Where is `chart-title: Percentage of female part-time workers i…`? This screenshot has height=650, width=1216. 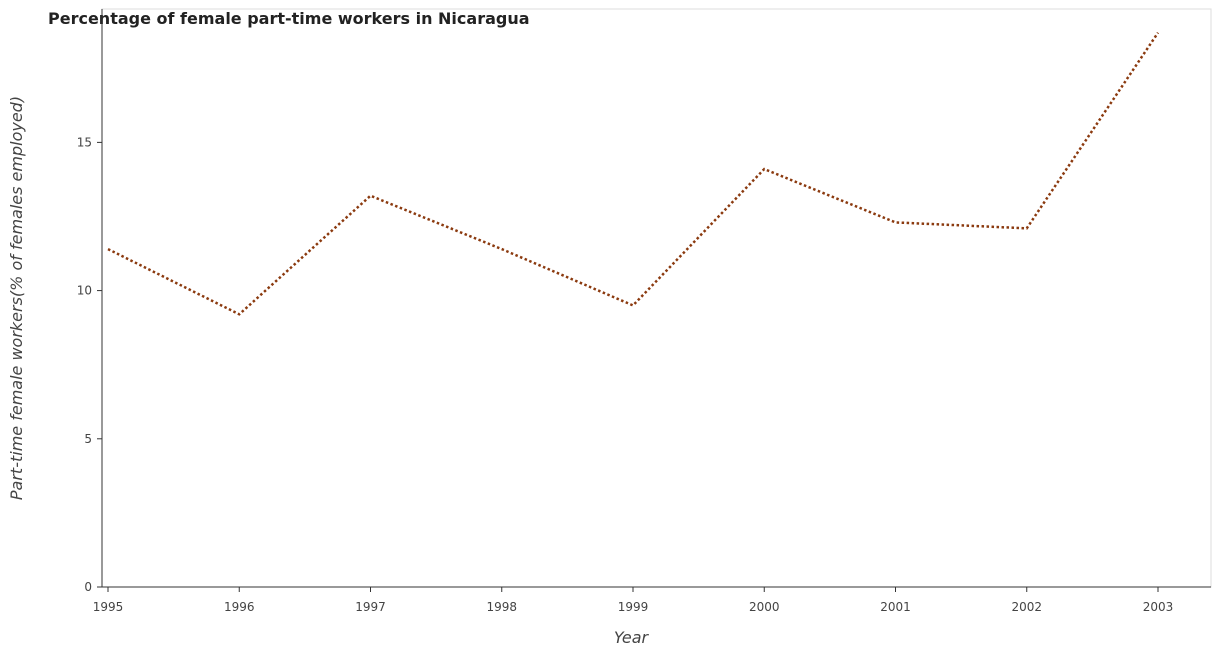 chart-title: Percentage of female part-time workers i… is located at coordinates (289, 18).